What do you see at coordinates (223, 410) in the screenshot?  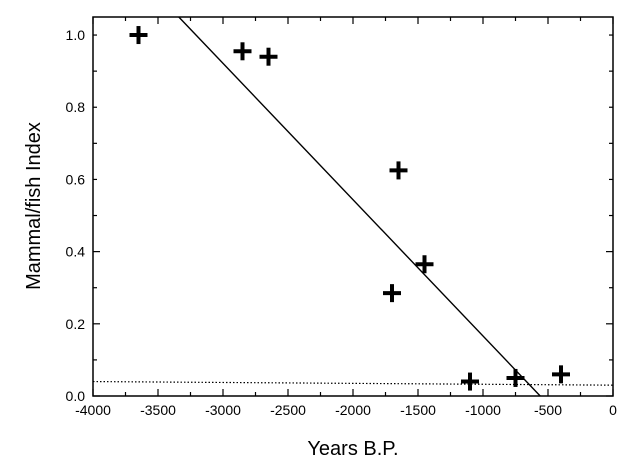 I see `x-tick-label: -3000` at bounding box center [223, 410].